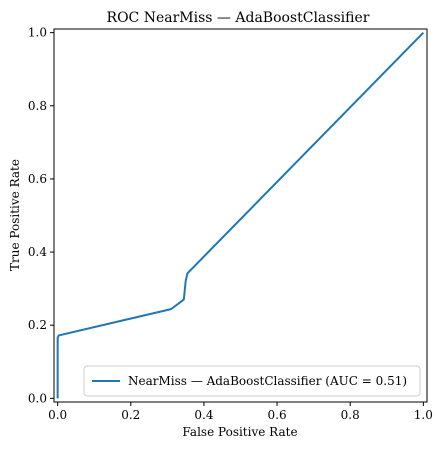 Image resolution: width=440 pixels, height=453 pixels. What do you see at coordinates (41, 215) in the screenshot?
I see `y-axis-ticks: 0.0 0.2 0.4 0.6 0.8 1.0` at bounding box center [41, 215].